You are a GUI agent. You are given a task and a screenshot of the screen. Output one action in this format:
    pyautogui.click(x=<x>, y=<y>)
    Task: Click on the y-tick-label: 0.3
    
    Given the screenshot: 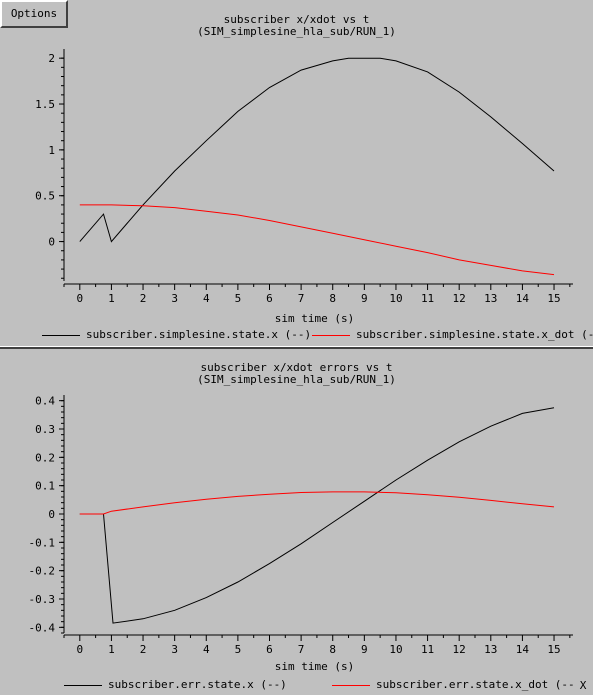 What is the action you would take?
    pyautogui.click(x=45, y=429)
    